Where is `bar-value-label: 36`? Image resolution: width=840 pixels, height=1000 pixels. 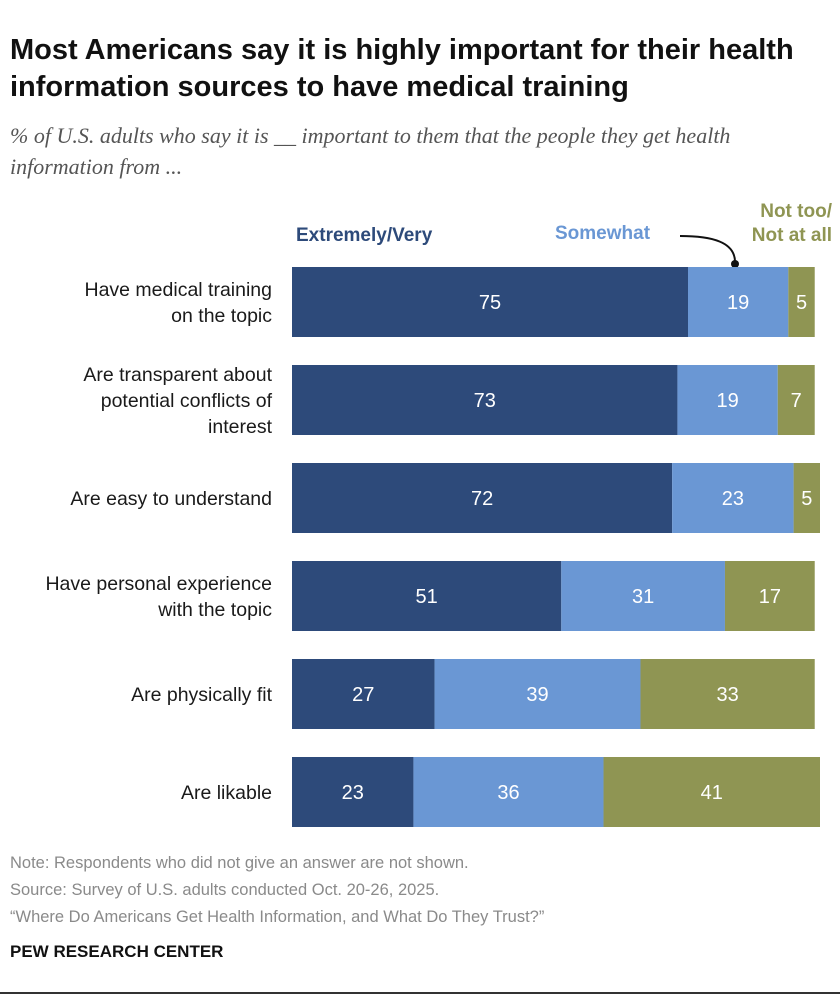
bar-value-label: 36 is located at coordinates (508, 793).